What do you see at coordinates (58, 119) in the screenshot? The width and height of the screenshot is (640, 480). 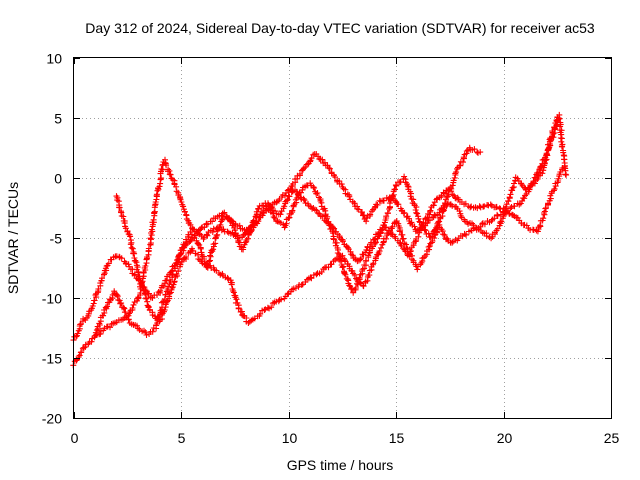 I see `y-tick-label: 5` at bounding box center [58, 119].